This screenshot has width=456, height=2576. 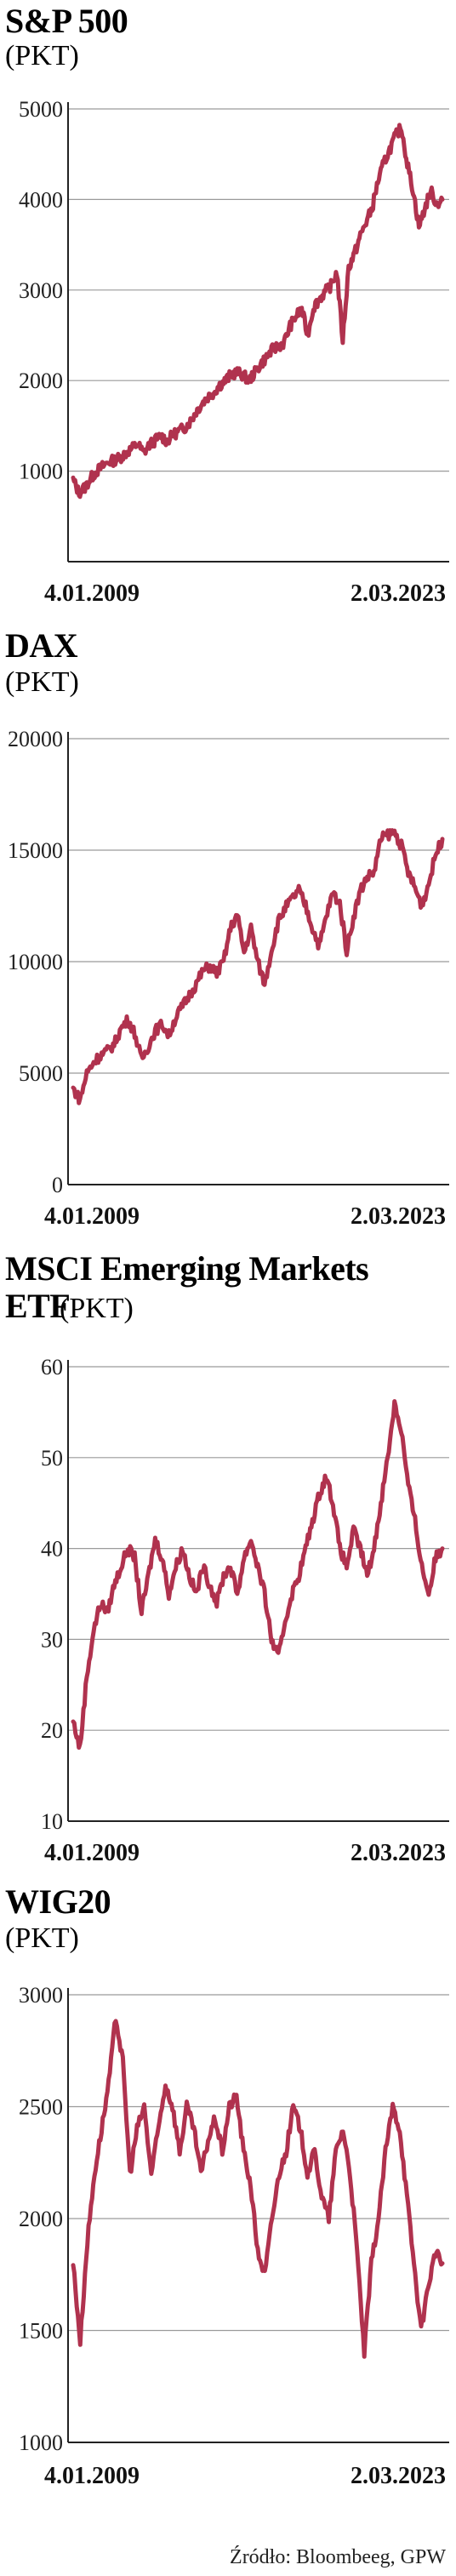 What do you see at coordinates (52, 1821) in the screenshot?
I see `y-tick-label: 10` at bounding box center [52, 1821].